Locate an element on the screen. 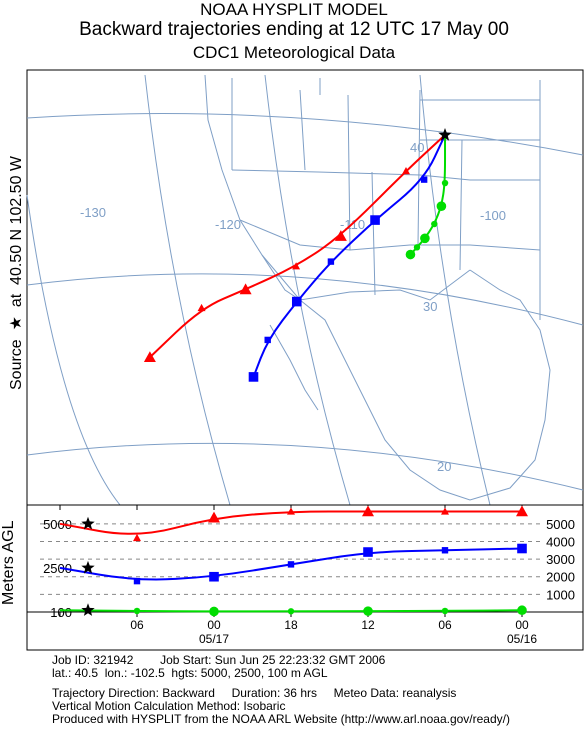  map-source-star is located at coordinates (445, 134).